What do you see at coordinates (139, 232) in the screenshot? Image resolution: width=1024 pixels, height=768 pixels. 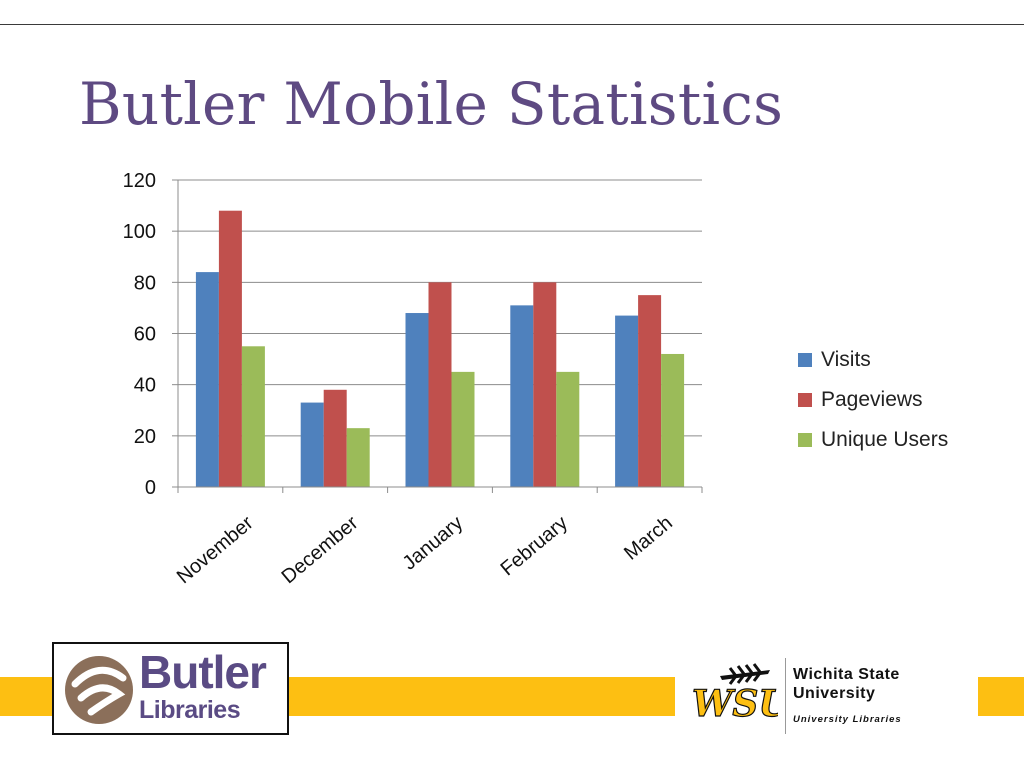 I see `y-tick-label: 100` at bounding box center [139, 232].